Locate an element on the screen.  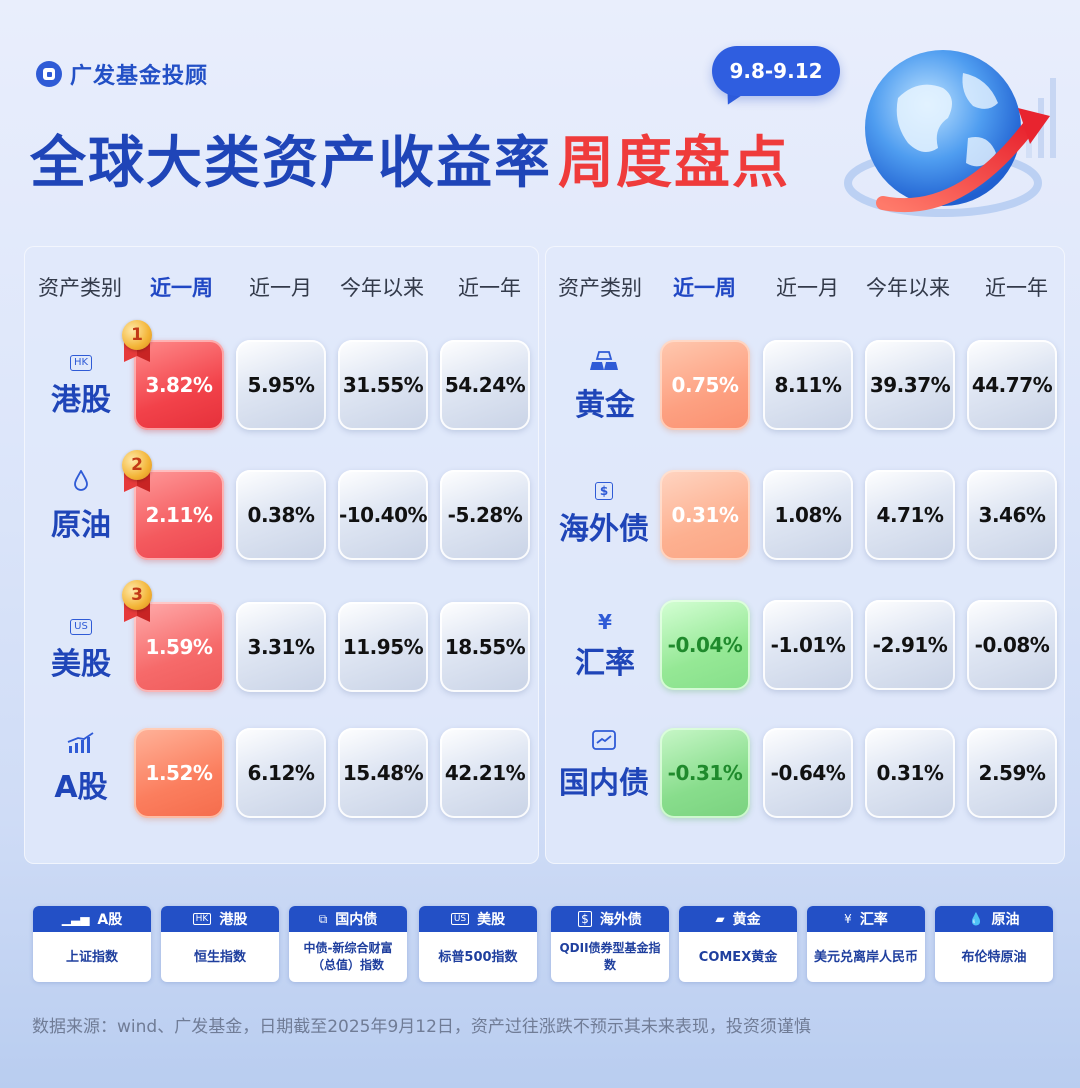
legend-card-gold: ▰ 黄金 COMEX黄金 is located at coordinates (738, 944).